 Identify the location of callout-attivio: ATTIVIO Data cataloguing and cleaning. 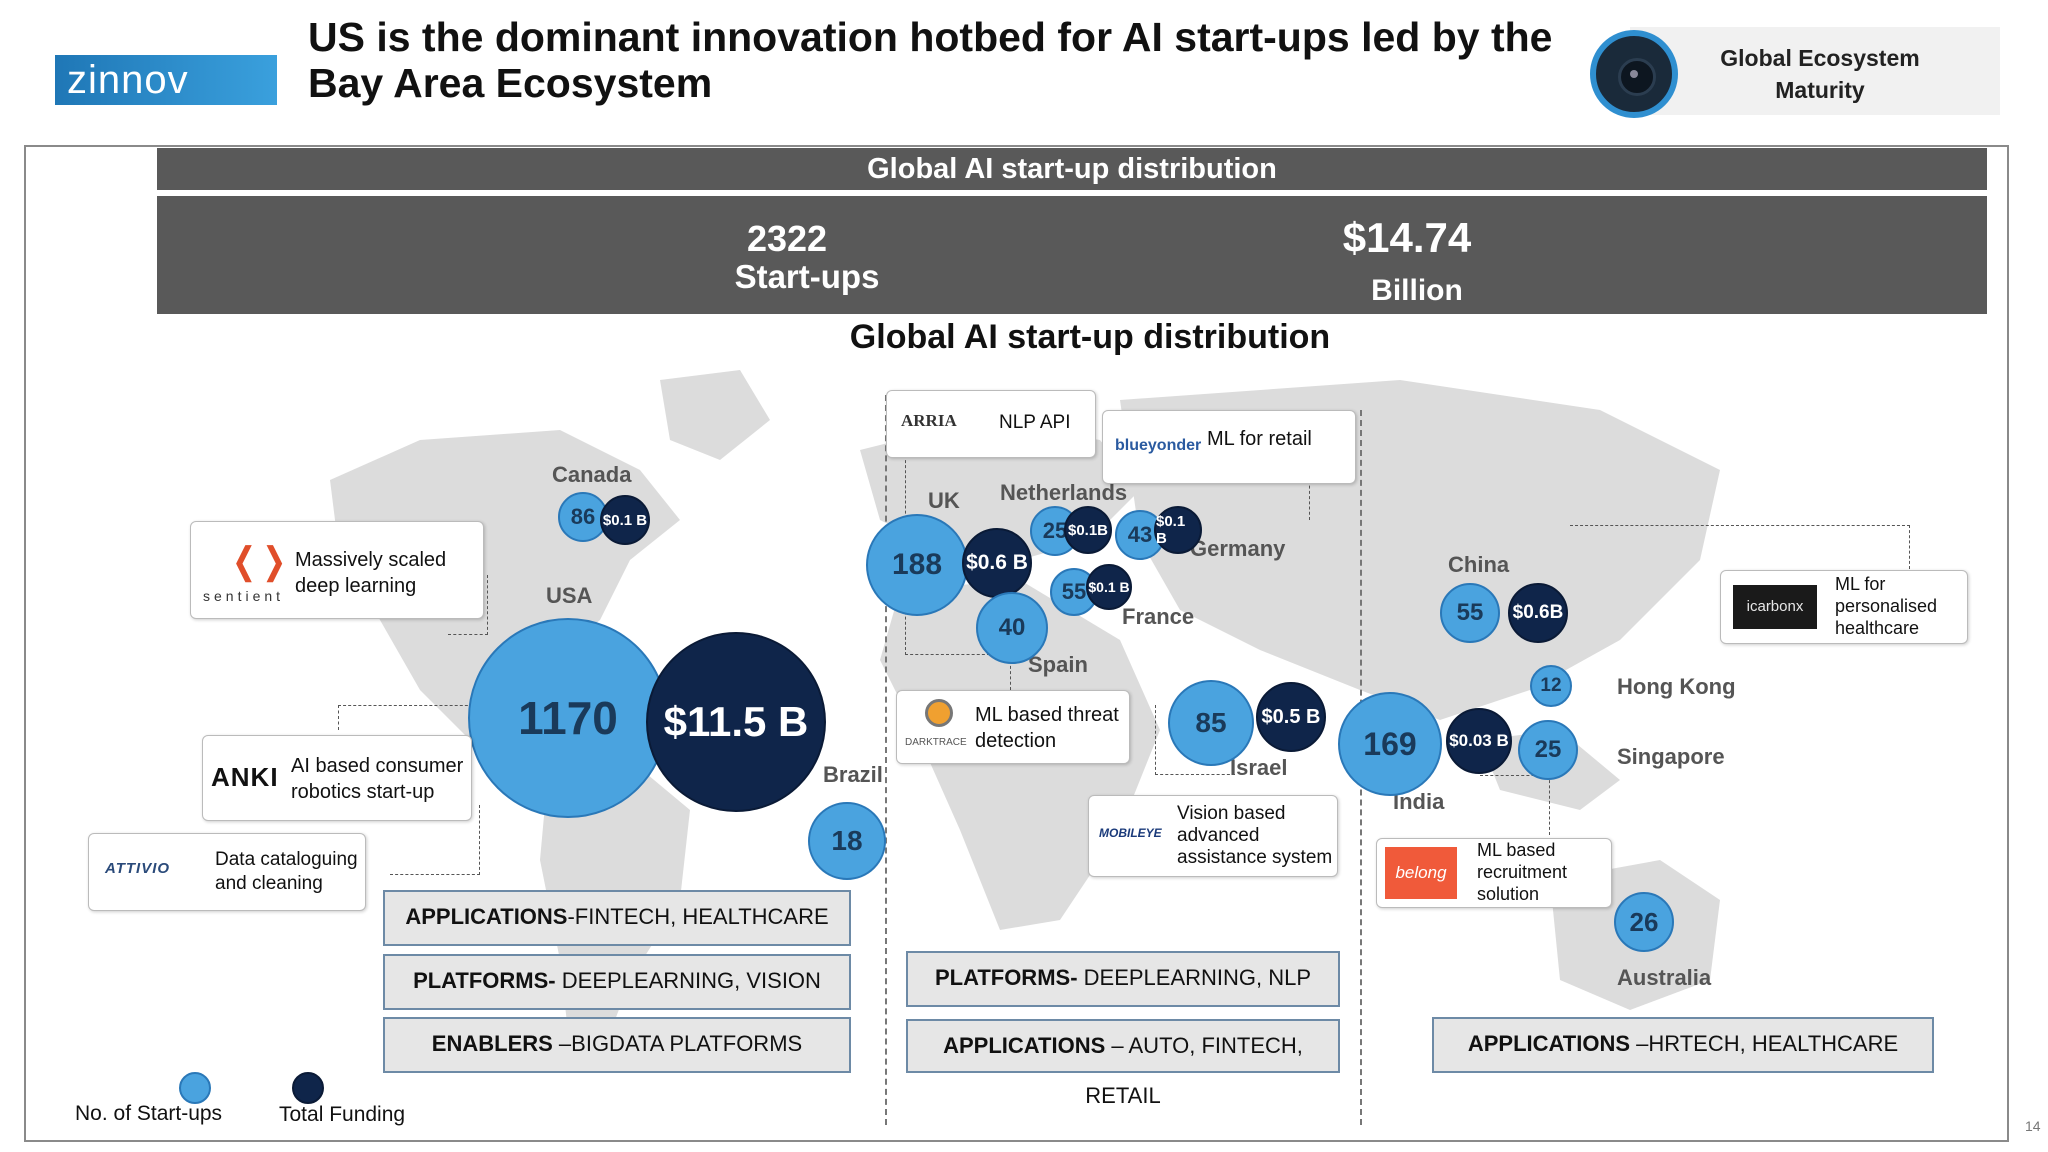
(227, 872).